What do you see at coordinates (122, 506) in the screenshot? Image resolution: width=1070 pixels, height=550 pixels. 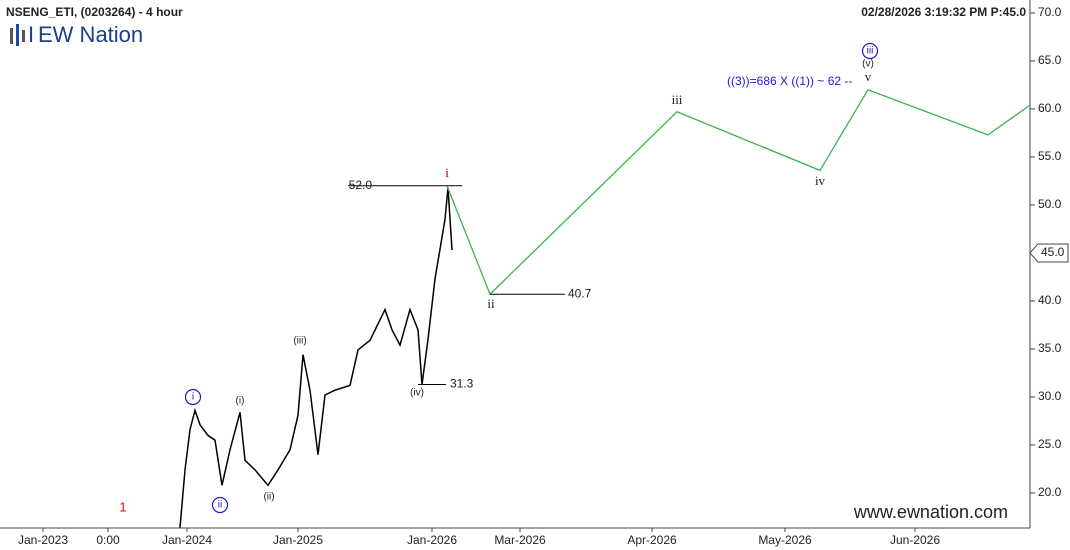 I see `wave-label: 1` at bounding box center [122, 506].